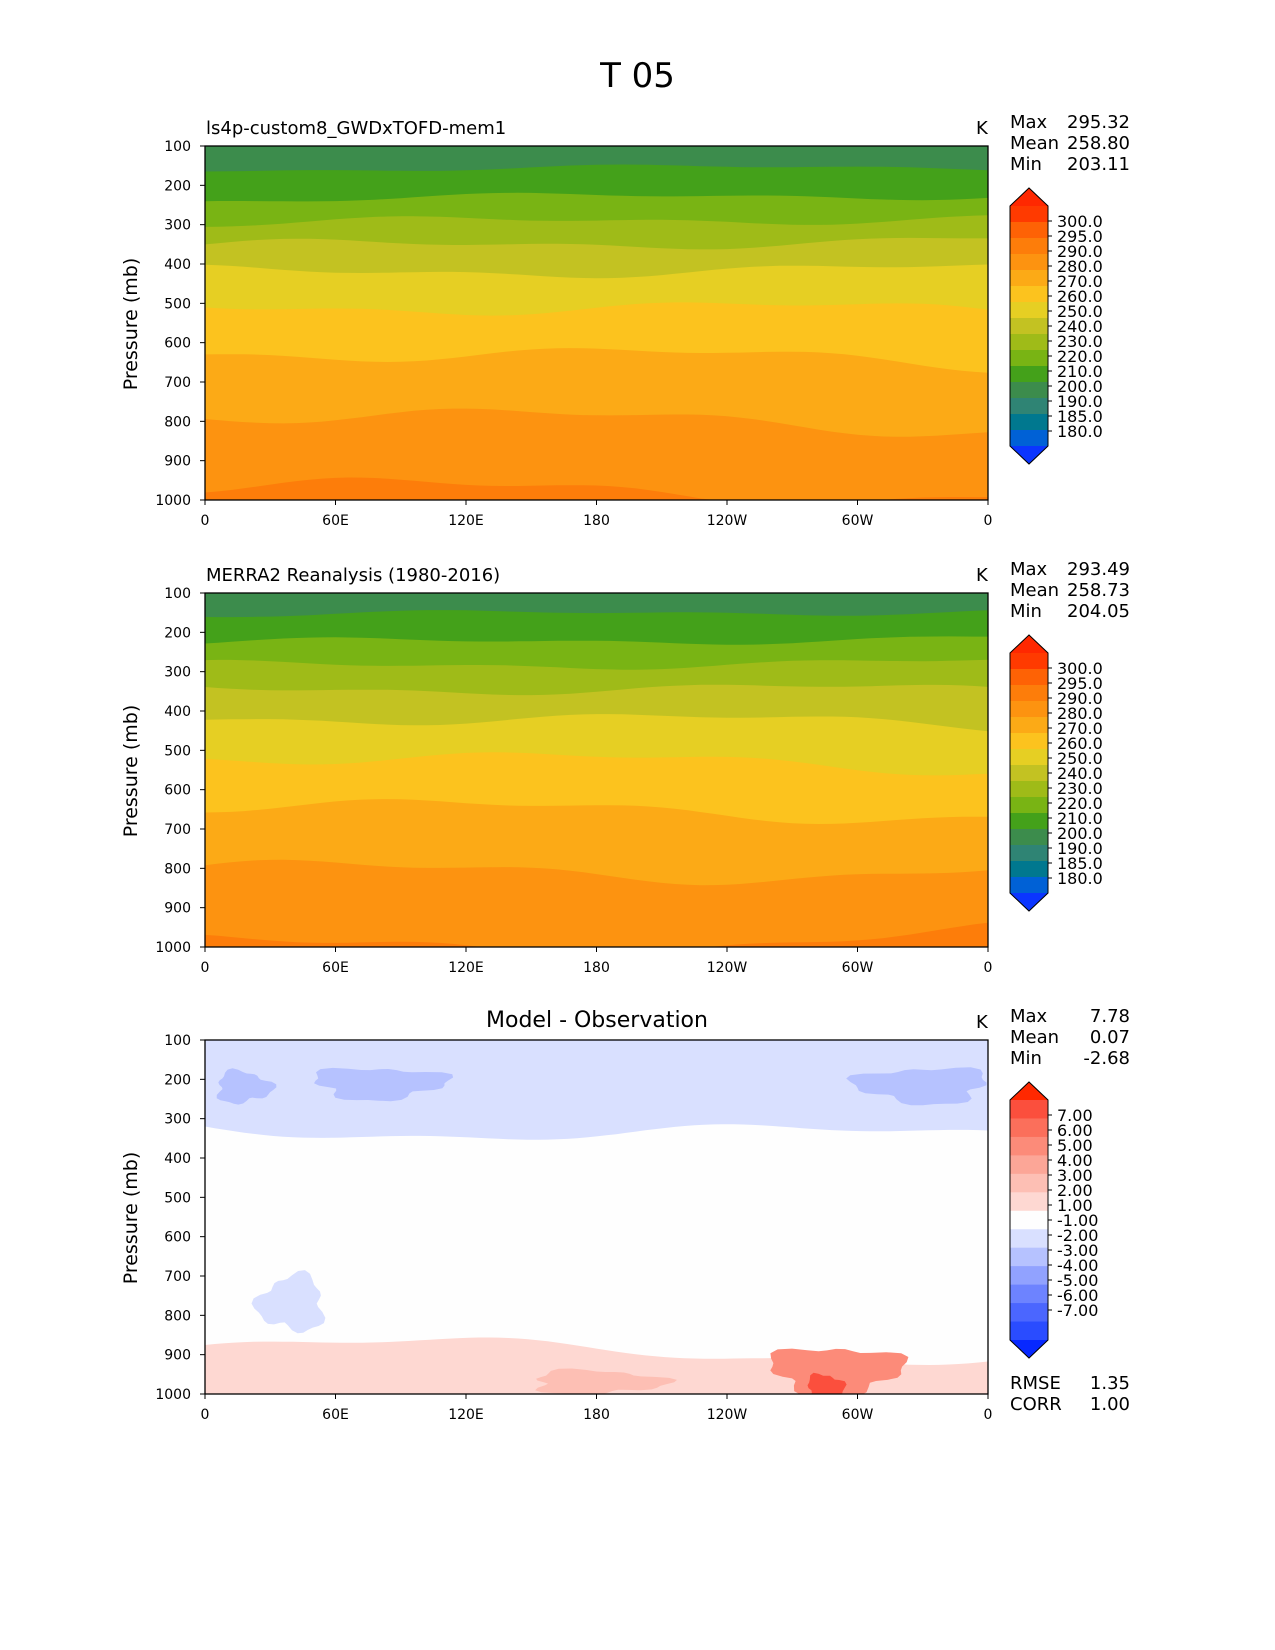 The width and height of the screenshot is (1275, 1650). Describe the element at coordinates (1098, 569) in the screenshot. I see `stat-value: 293.49` at that location.